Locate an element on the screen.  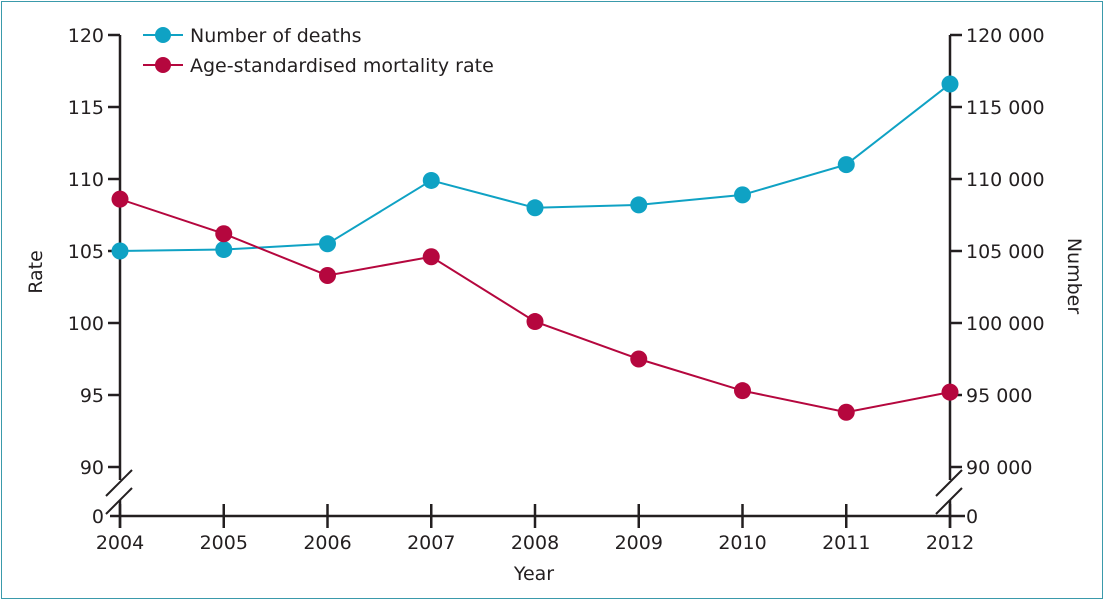
y-axis-left-label: Rate is located at coordinates (36, 272).